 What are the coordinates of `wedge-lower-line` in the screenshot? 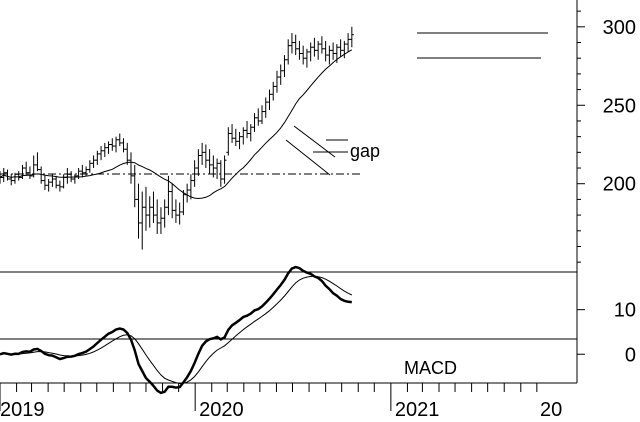 It's located at (308, 157).